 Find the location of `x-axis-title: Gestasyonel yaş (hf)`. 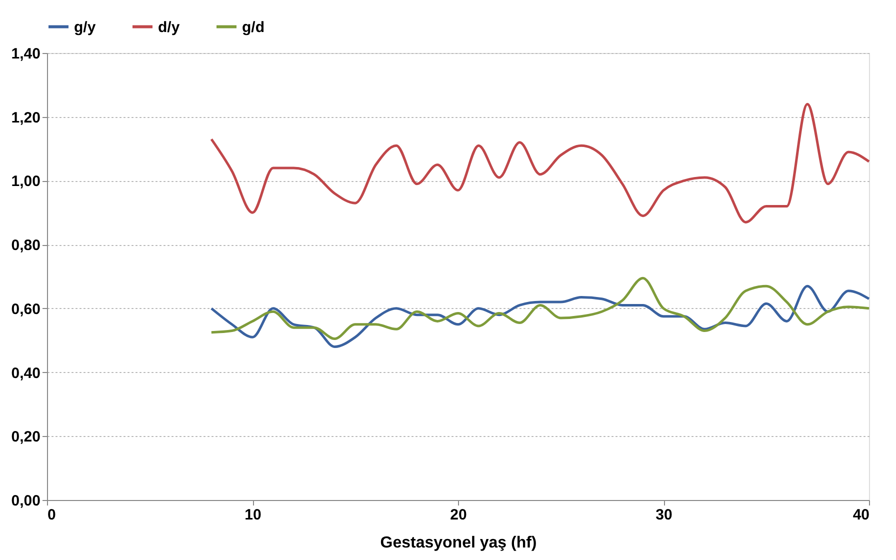

x-axis-title: Gestasyonel yaş (hf) is located at coordinates (458, 543).